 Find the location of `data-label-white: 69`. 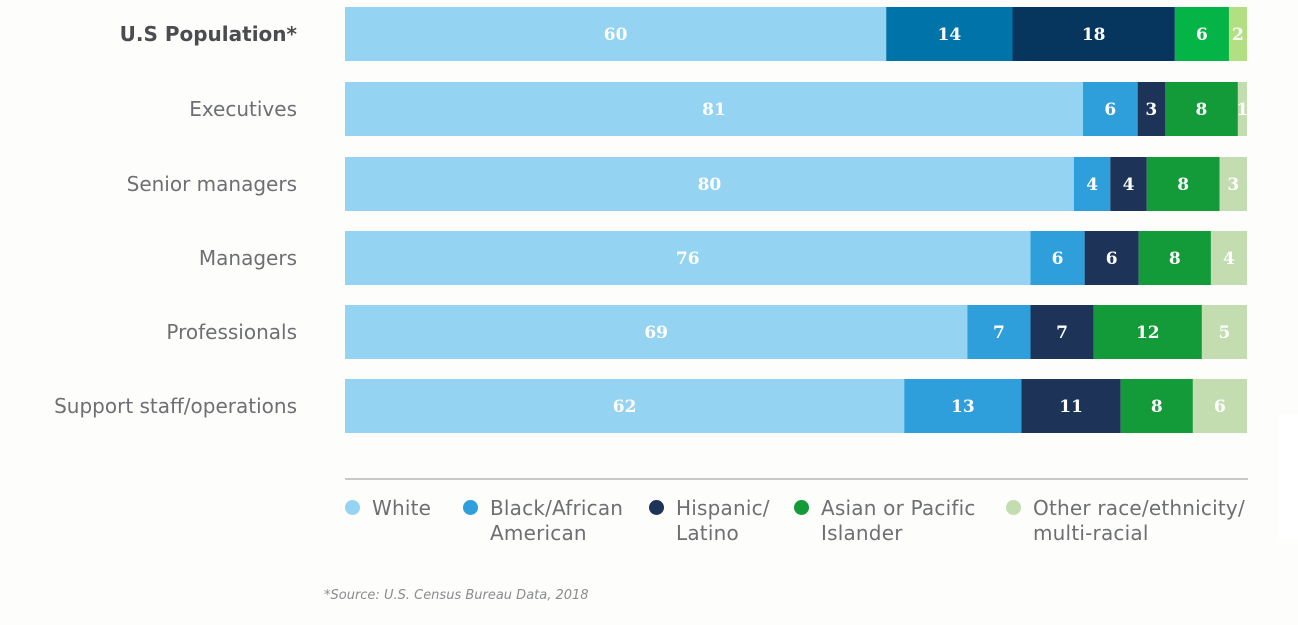

data-label-white: 69 is located at coordinates (656, 333).